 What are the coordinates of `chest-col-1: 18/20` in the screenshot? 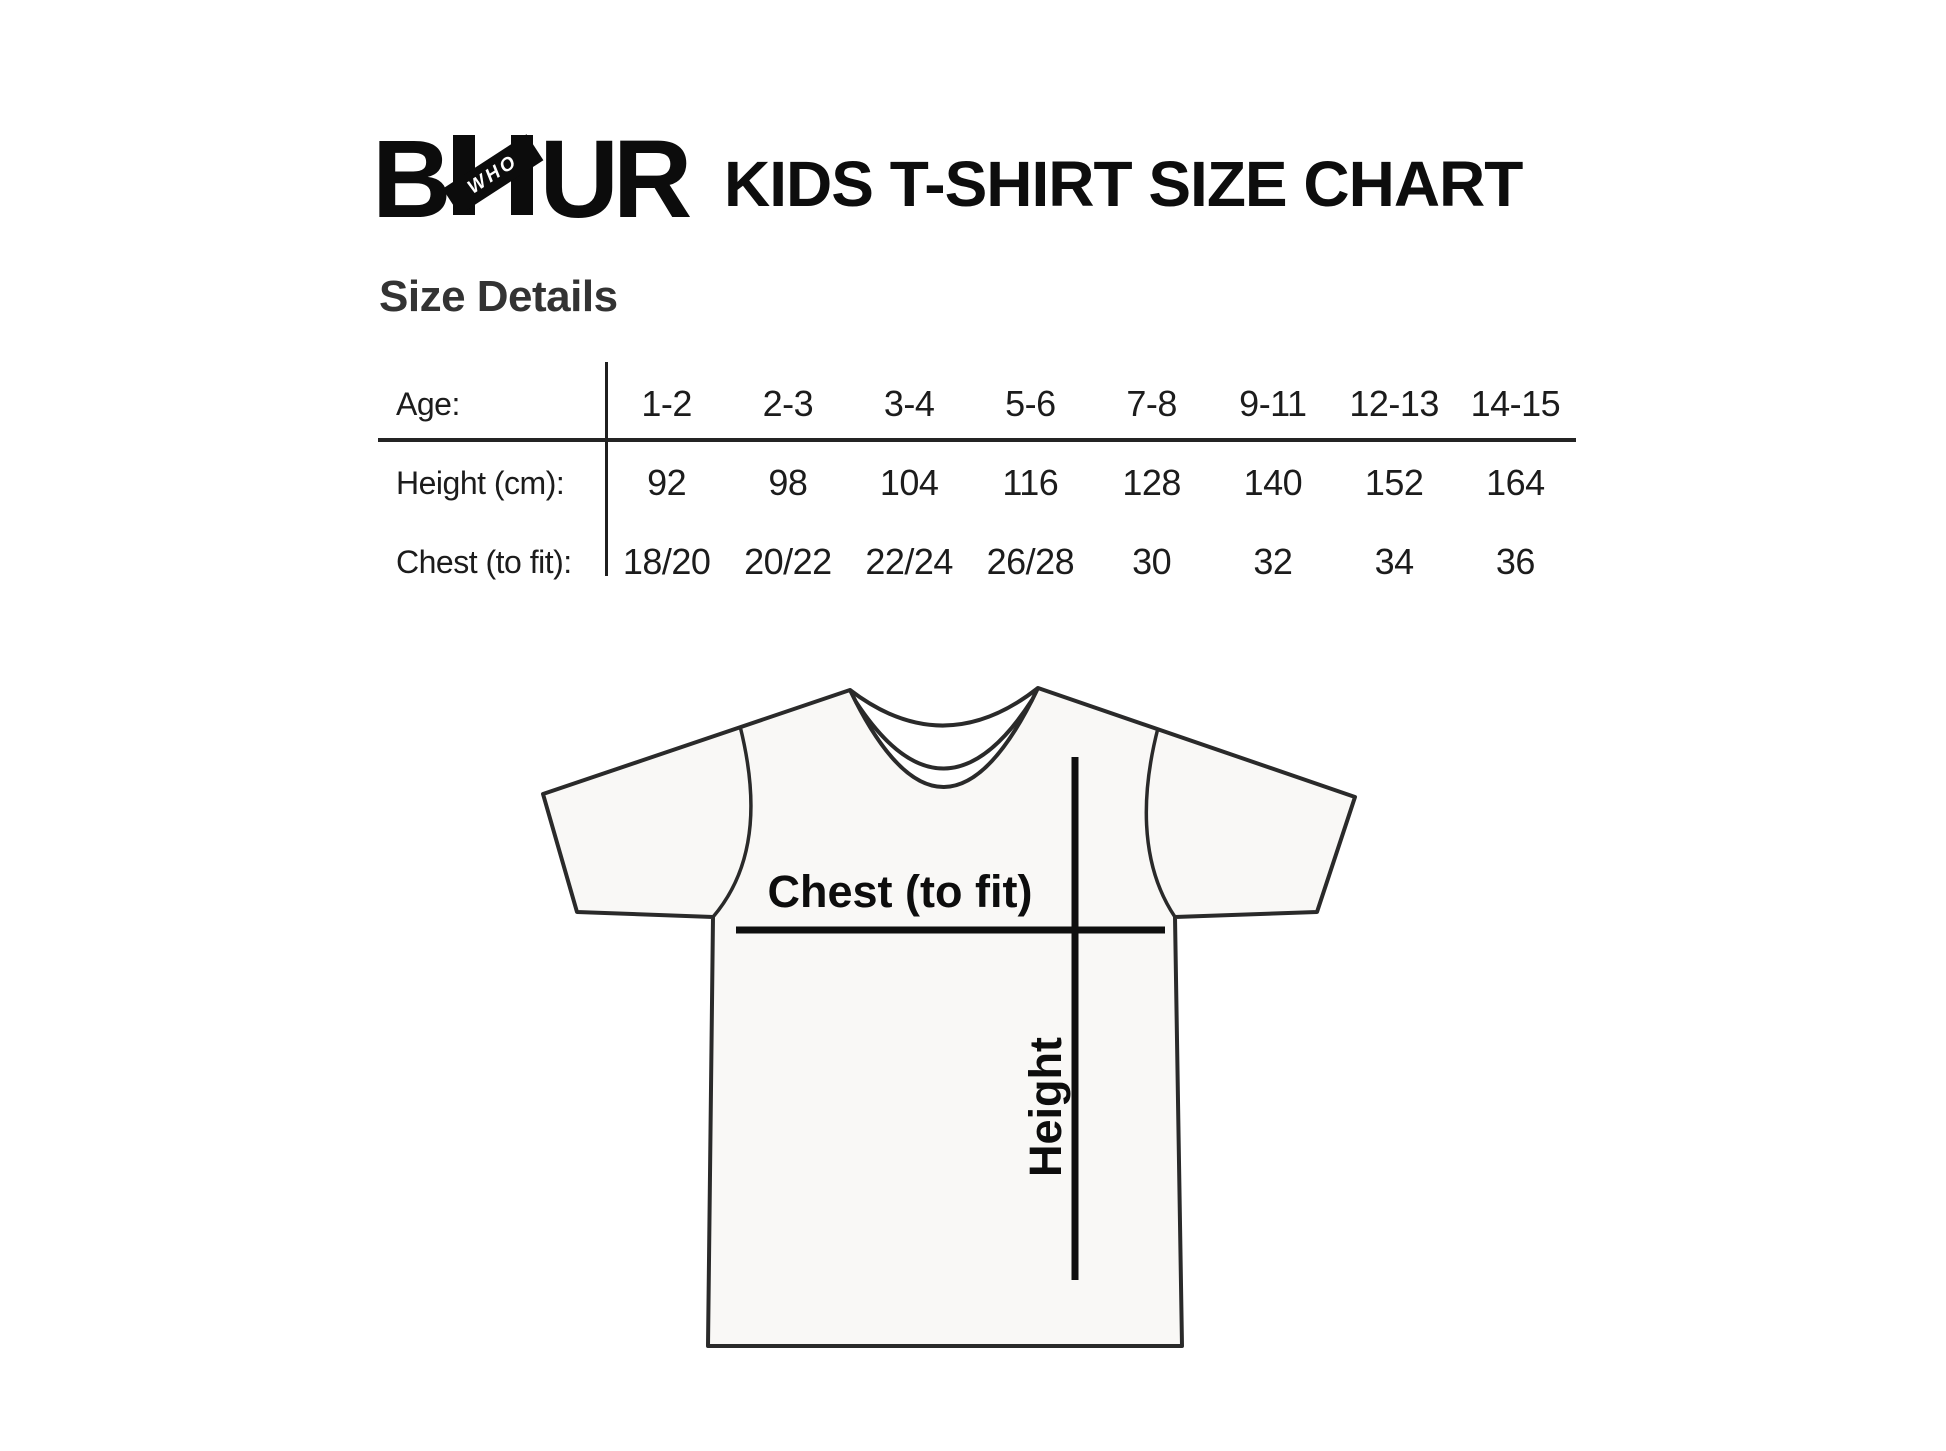 It's located at (666, 561).